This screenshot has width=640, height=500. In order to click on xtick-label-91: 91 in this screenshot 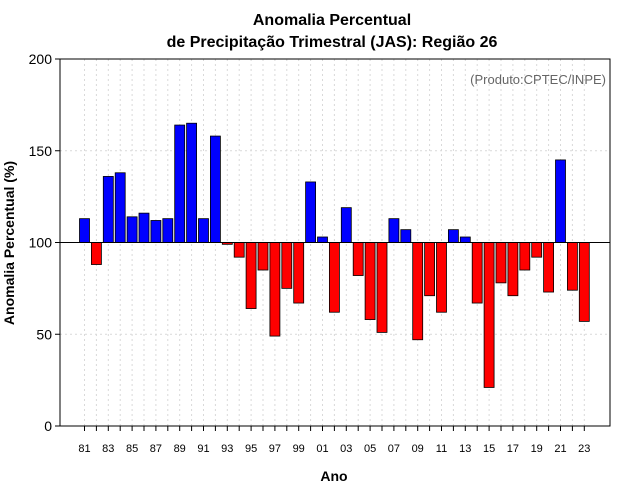, I will do `click(203, 449)`.